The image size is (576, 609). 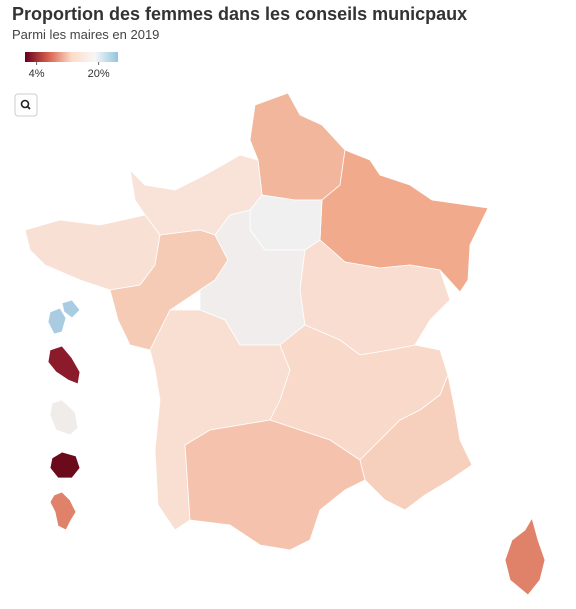 What do you see at coordinates (37, 74) in the screenshot?
I see `legend-label: 4%` at bounding box center [37, 74].